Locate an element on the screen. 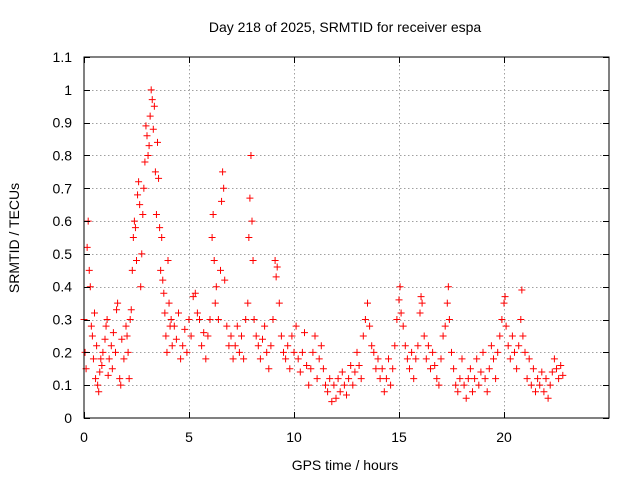 This screenshot has height=480, width=640. y-tick-label: 0.6 is located at coordinates (63, 221).